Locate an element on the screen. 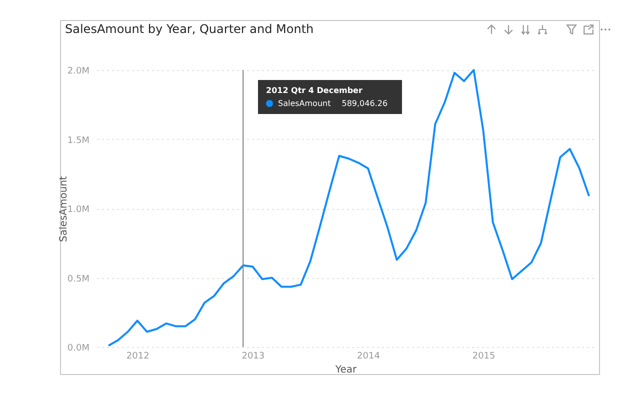 This screenshot has width=639, height=403. x-axis-title: Year is located at coordinates (346, 370).